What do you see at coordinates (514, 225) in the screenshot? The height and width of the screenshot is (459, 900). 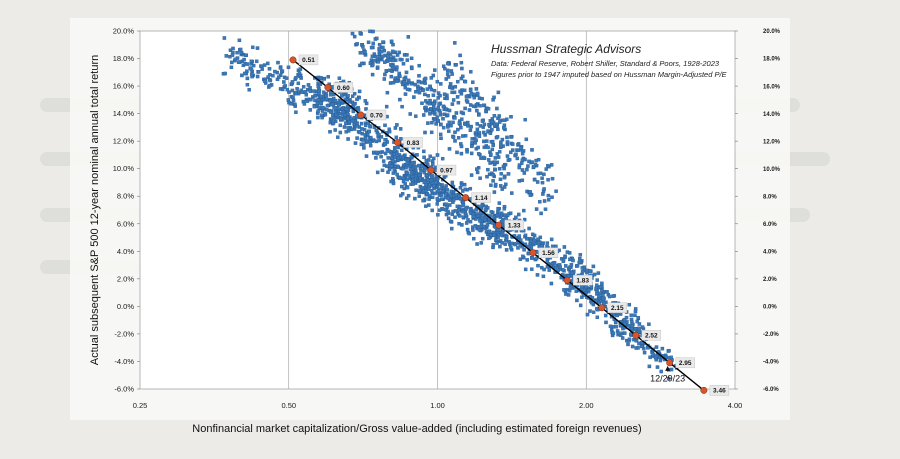 I see `fit-point-label: 1.33` at bounding box center [514, 225].